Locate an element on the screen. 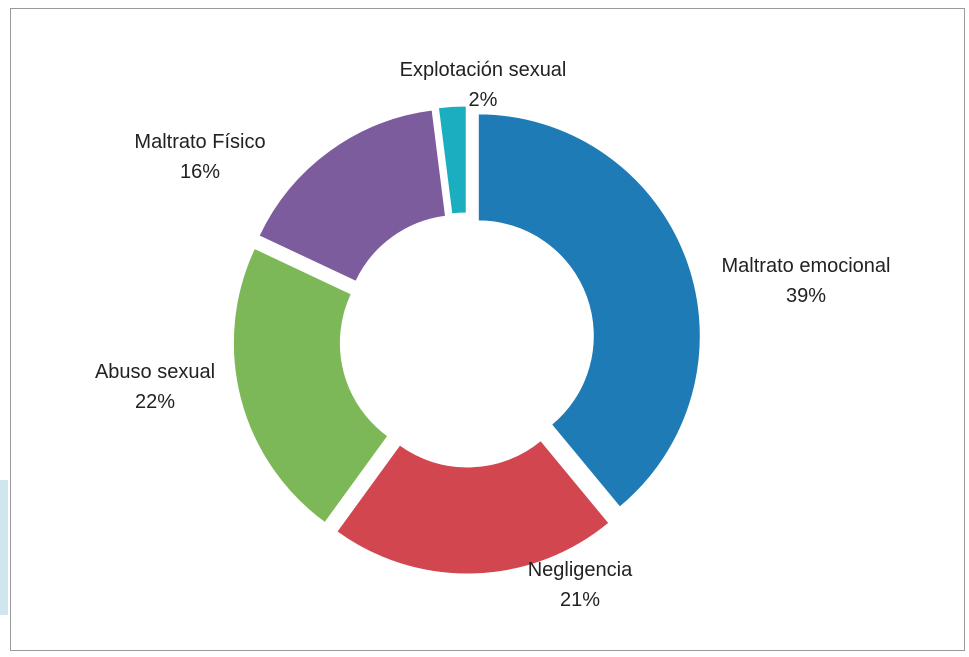 This screenshot has height=657, width=969. slice-label: Maltrato Físico is located at coordinates (199, 142).